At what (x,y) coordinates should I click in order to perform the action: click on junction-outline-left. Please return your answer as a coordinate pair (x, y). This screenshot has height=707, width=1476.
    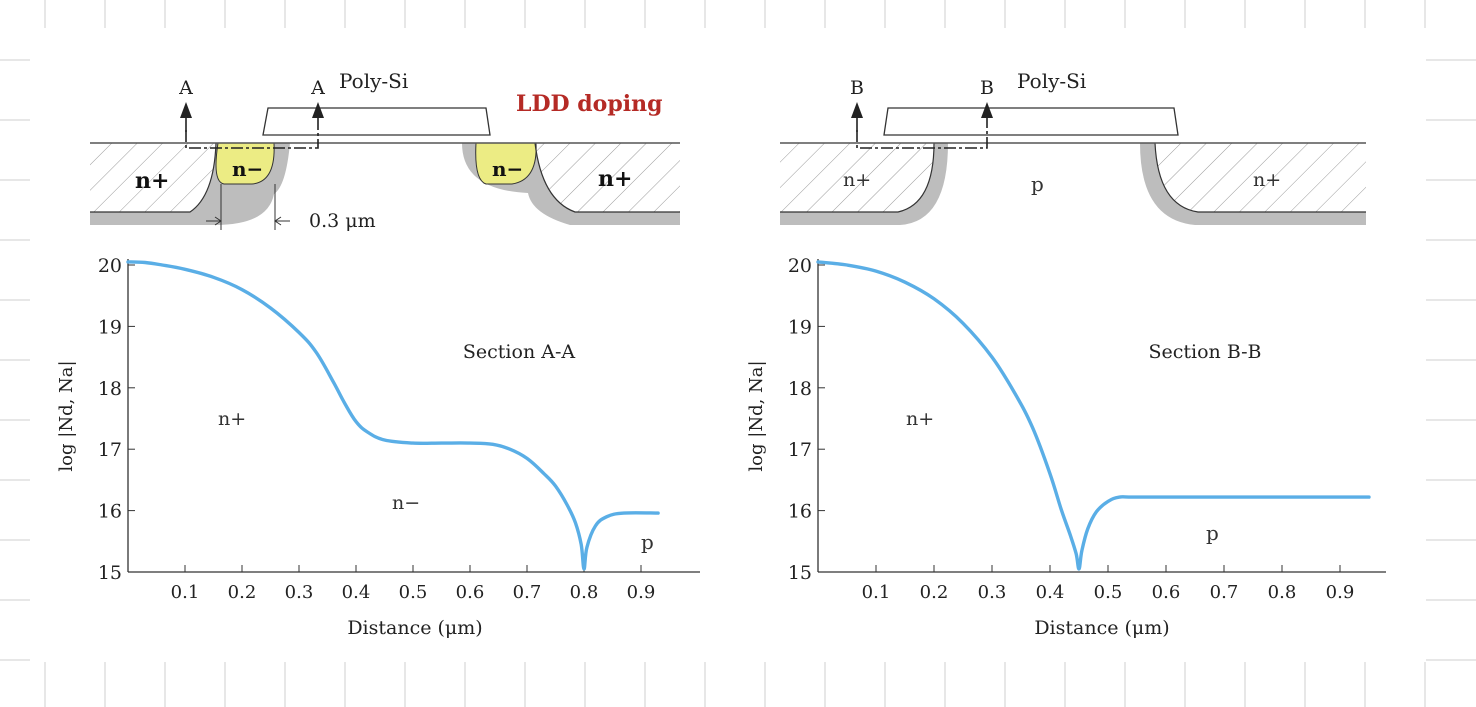
    Looking at the image, I should click on (153, 177).